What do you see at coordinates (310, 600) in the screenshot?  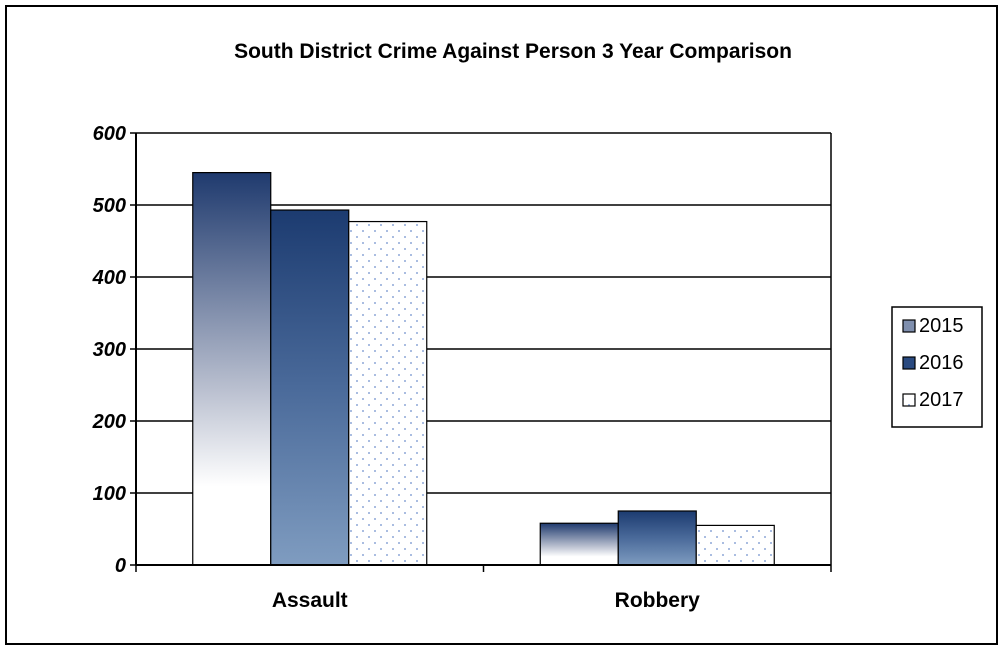 I see `x-tick-label: Assault` at bounding box center [310, 600].